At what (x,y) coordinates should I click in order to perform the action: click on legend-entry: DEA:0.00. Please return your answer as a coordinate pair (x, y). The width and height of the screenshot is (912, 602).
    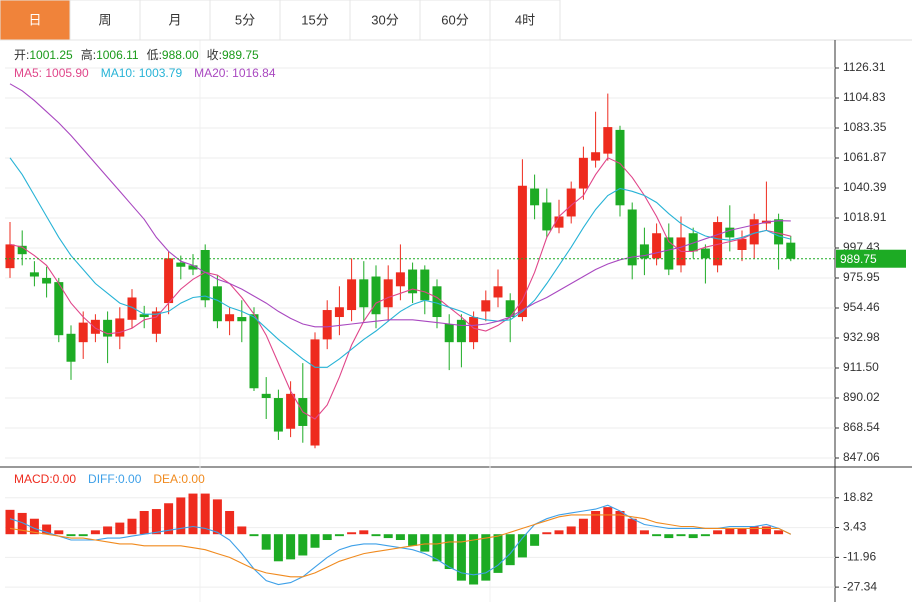
    Looking at the image, I should click on (179, 479).